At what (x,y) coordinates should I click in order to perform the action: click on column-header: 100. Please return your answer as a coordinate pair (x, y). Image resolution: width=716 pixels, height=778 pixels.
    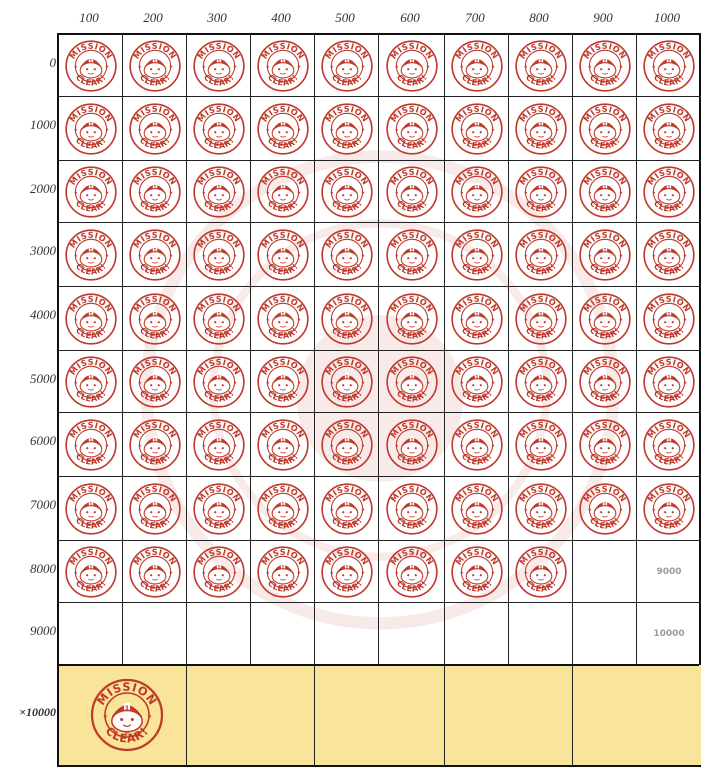
    Looking at the image, I should click on (89, 17).